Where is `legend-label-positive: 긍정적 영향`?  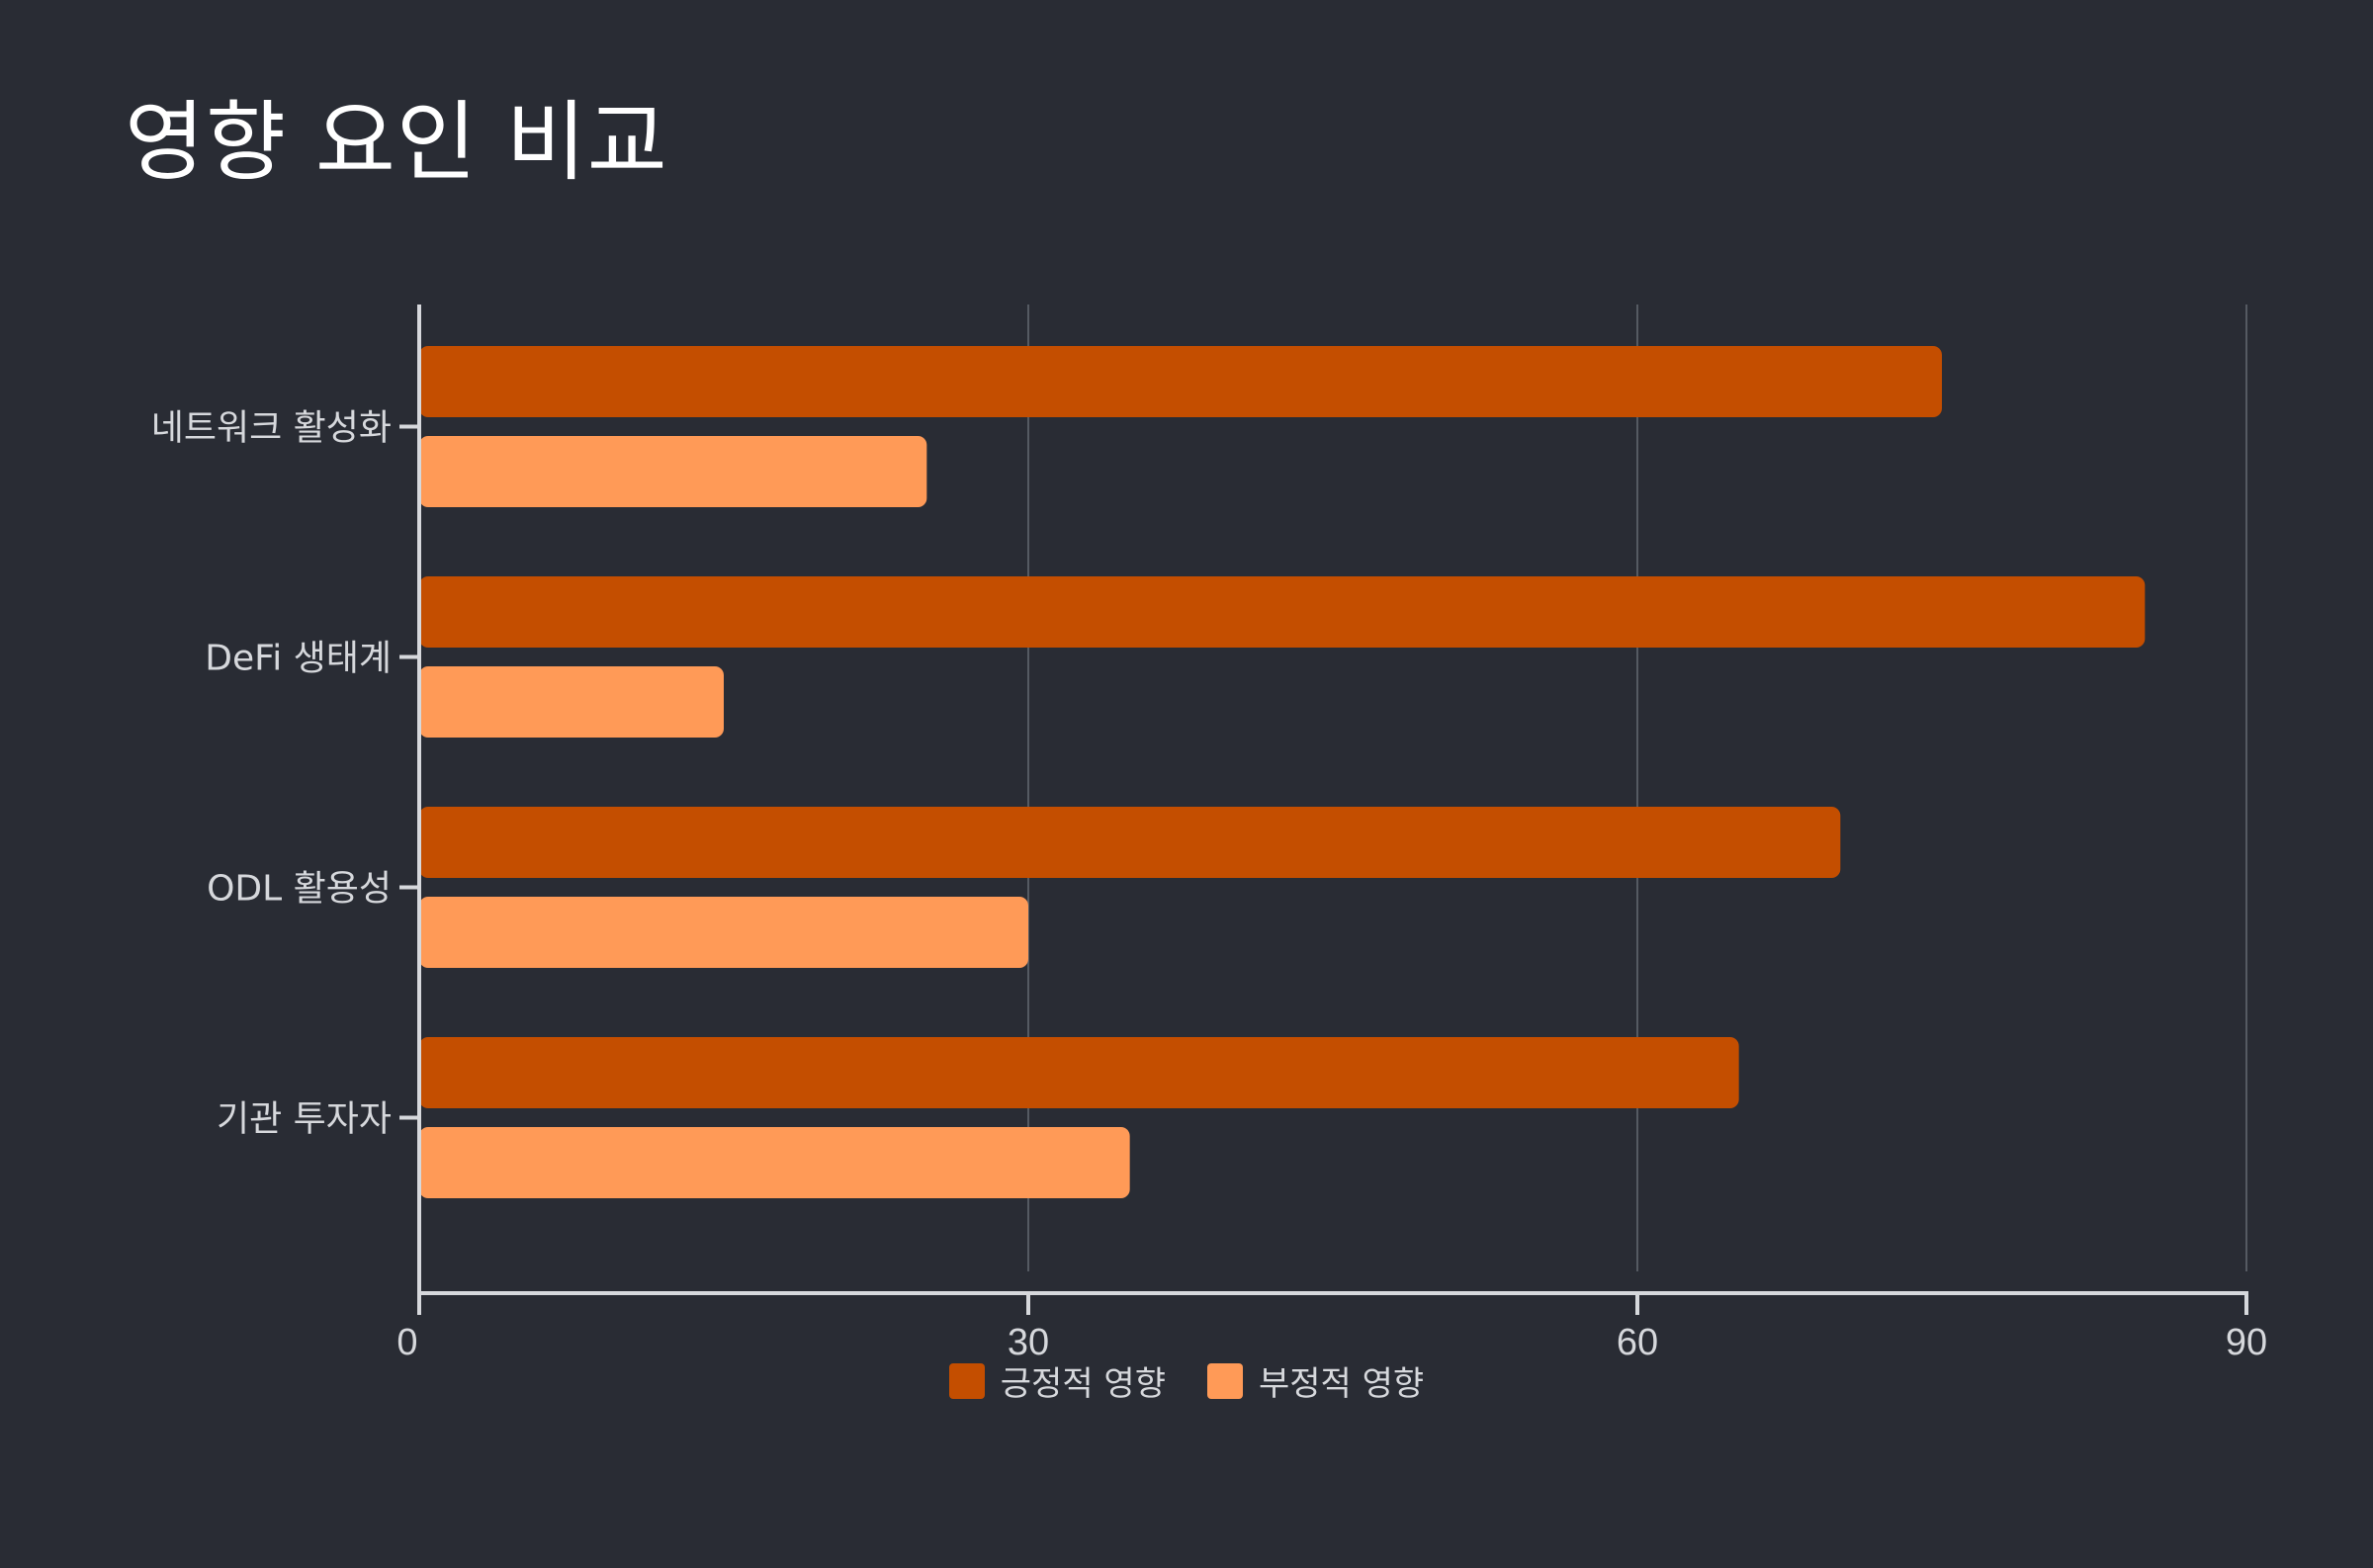
legend-label-positive: 긍정적 영향 is located at coordinates (1083, 1384).